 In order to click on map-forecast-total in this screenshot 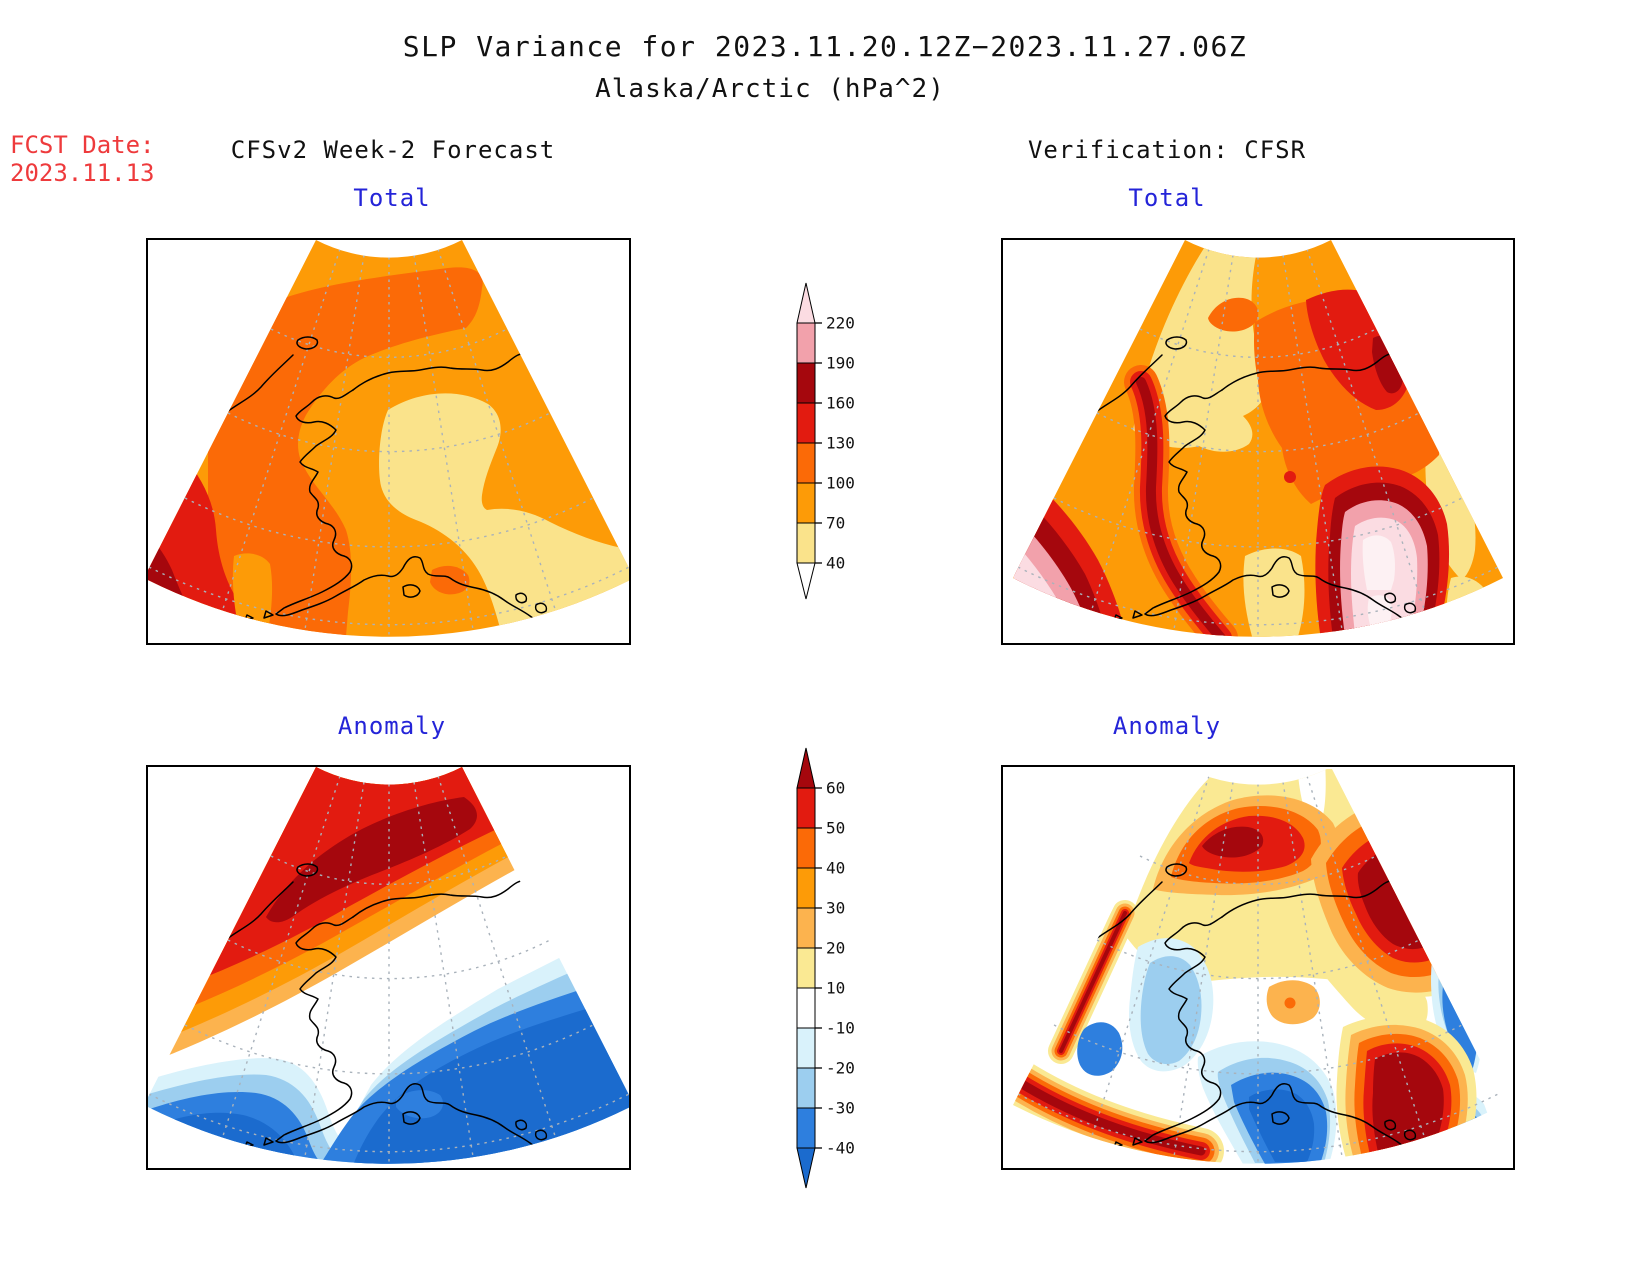, I will do `click(388, 441)`.